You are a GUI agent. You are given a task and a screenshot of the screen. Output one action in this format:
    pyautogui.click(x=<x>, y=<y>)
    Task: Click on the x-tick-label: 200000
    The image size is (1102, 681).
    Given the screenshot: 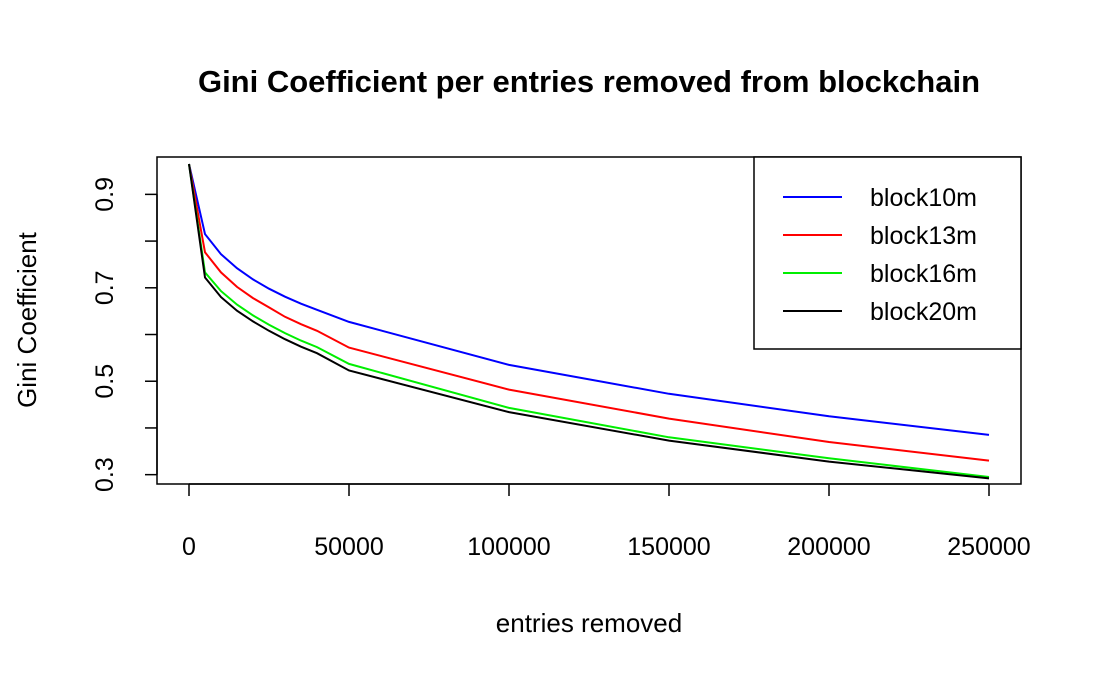 What is the action you would take?
    pyautogui.click(x=828, y=547)
    